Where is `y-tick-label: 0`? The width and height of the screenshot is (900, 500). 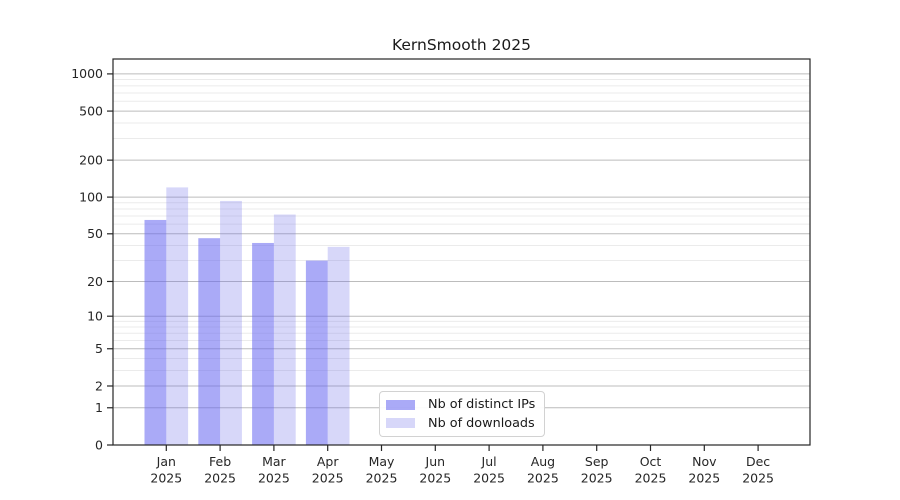
y-tick-label: 0 is located at coordinates (99, 444).